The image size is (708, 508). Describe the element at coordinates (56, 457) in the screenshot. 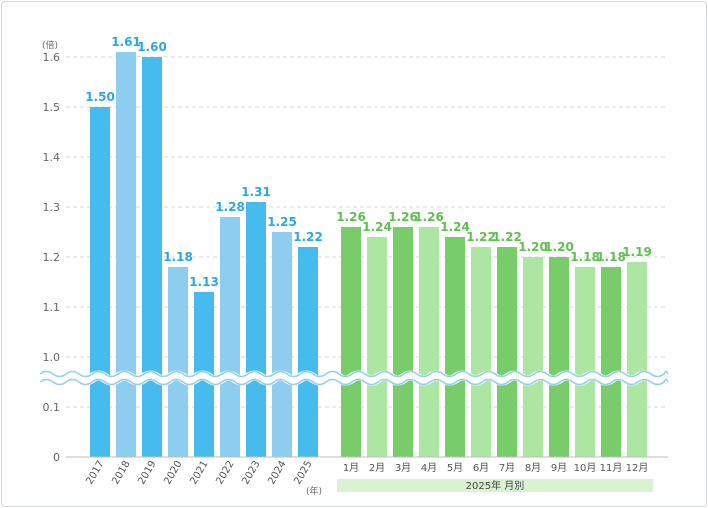

I see `y-tick-label: 0` at that location.